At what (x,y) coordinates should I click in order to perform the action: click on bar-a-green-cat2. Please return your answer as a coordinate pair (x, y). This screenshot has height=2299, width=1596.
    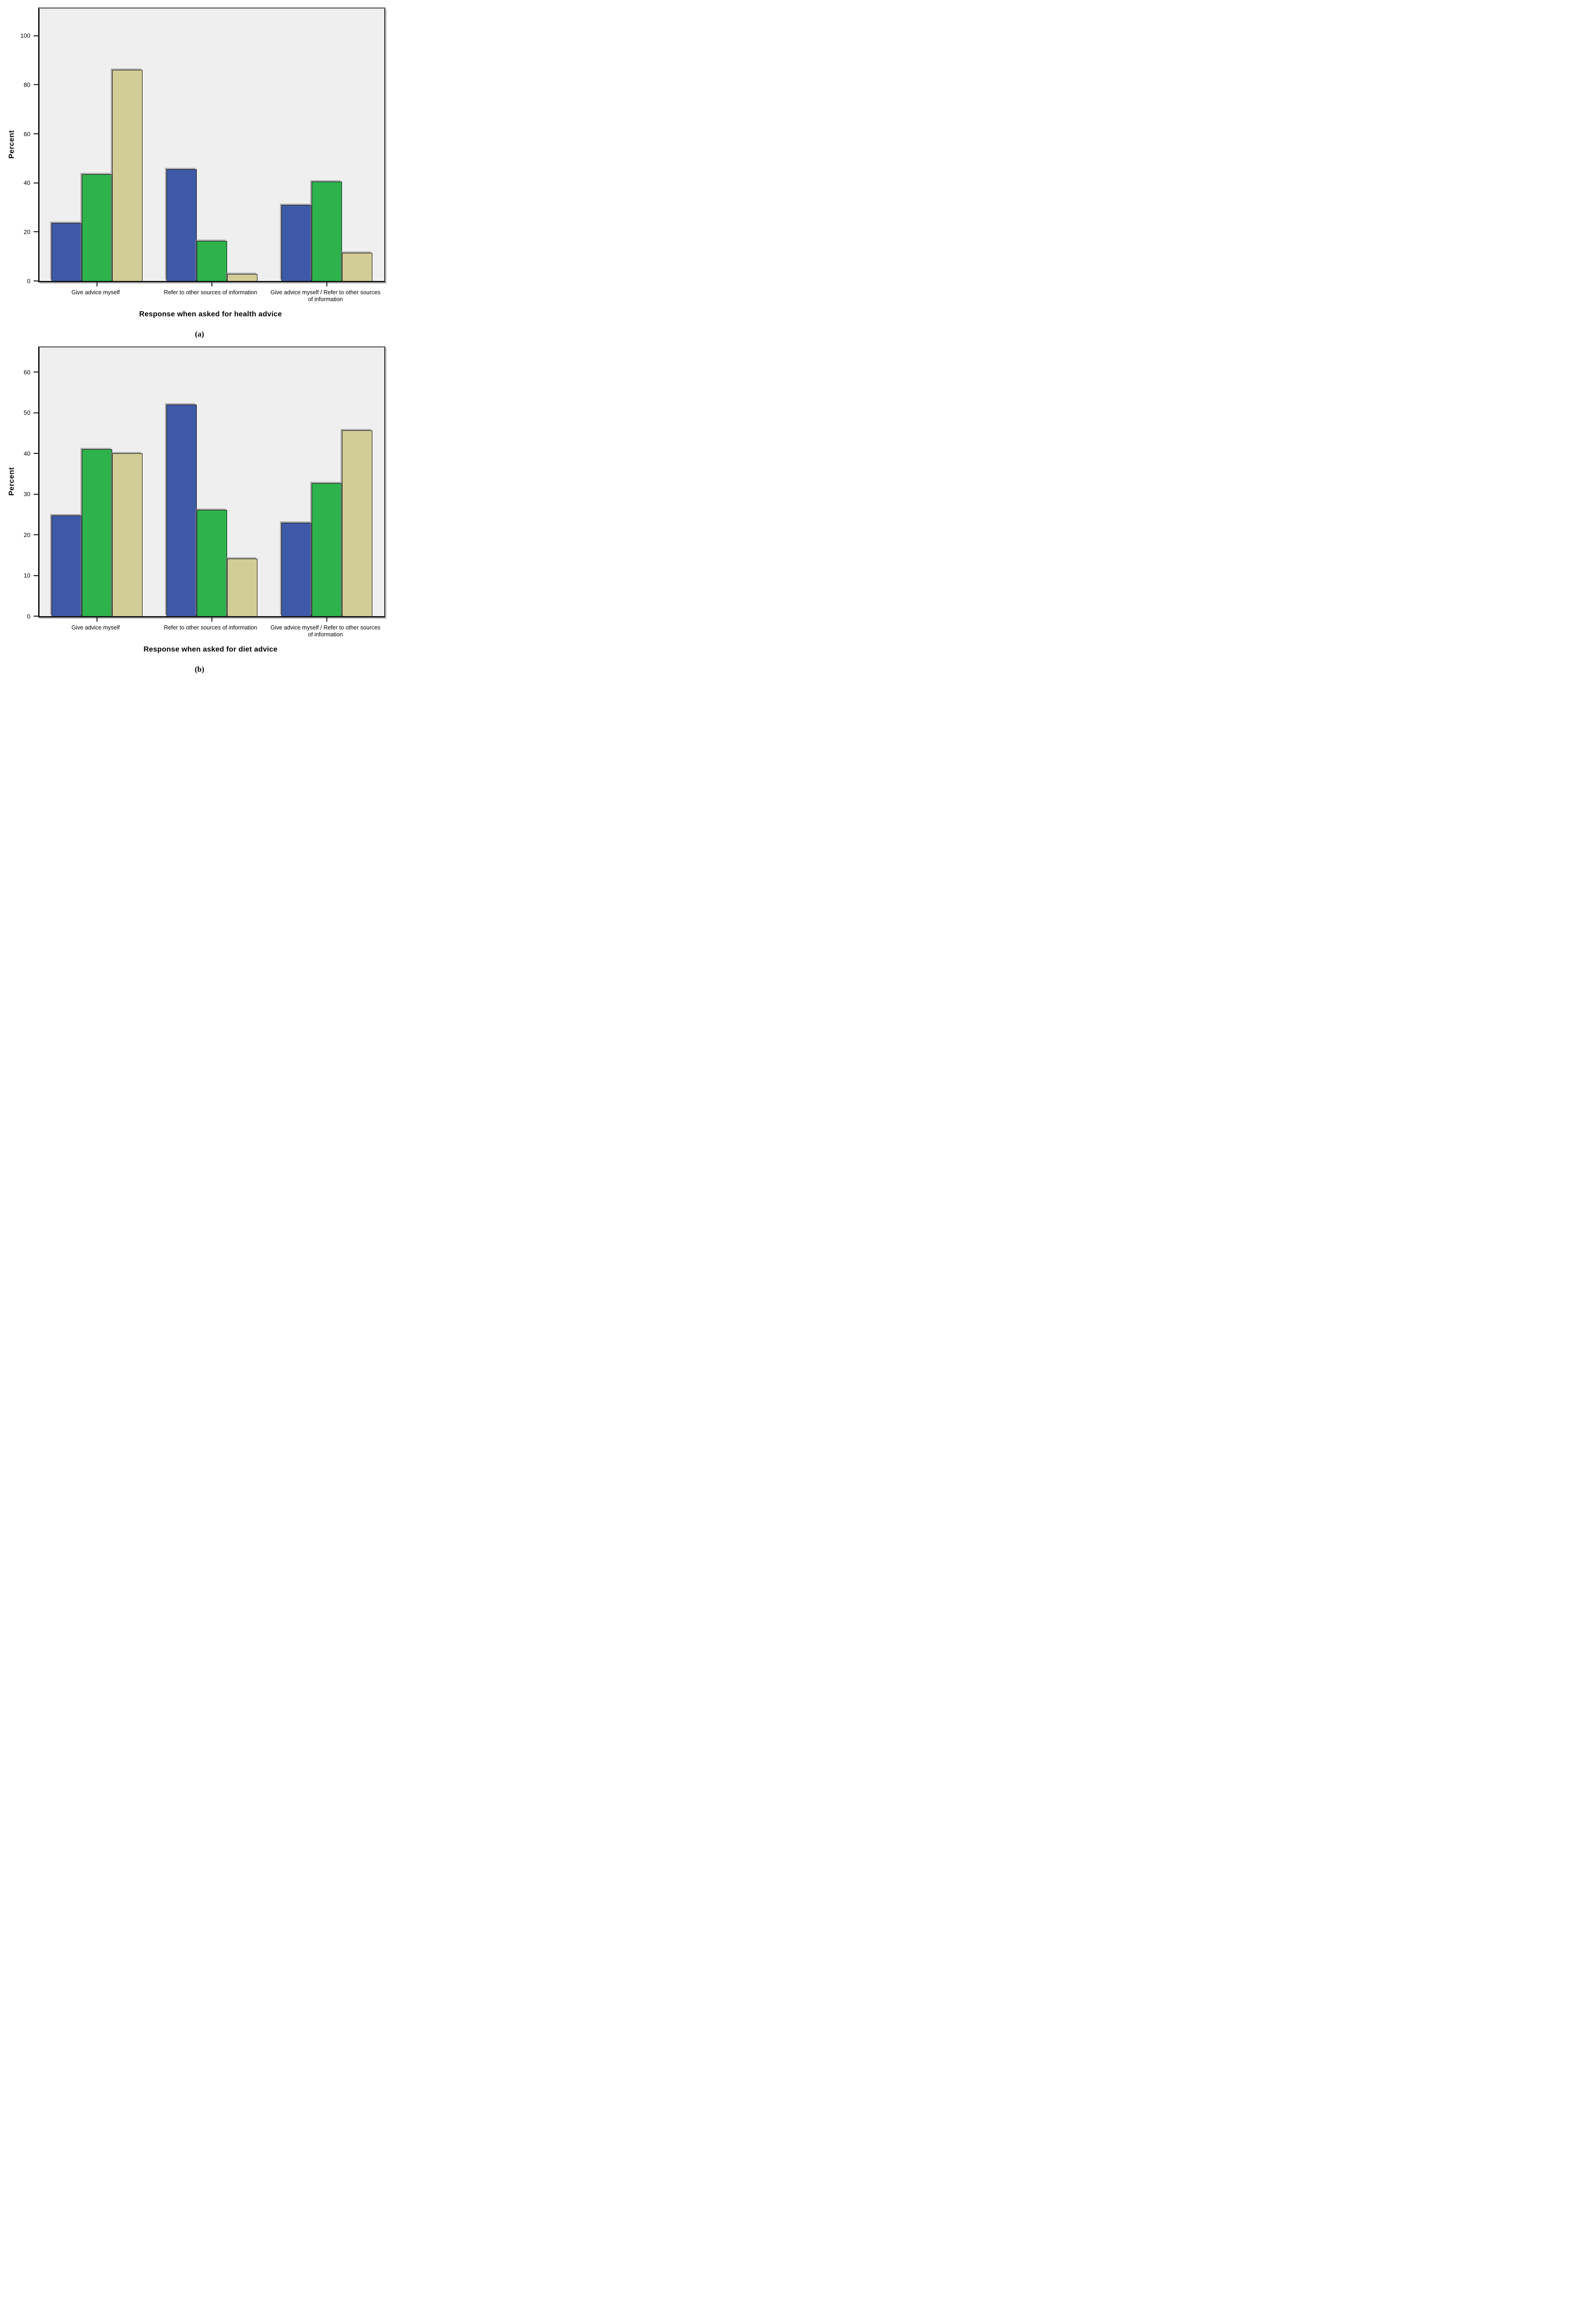
    Looking at the image, I should click on (212, 261).